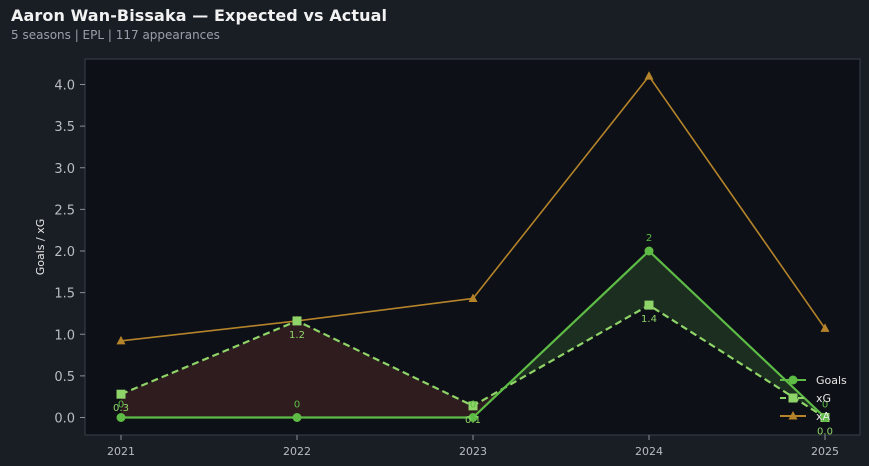  Describe the element at coordinates (793, 380) in the screenshot. I see `legend-marker-goals` at that location.